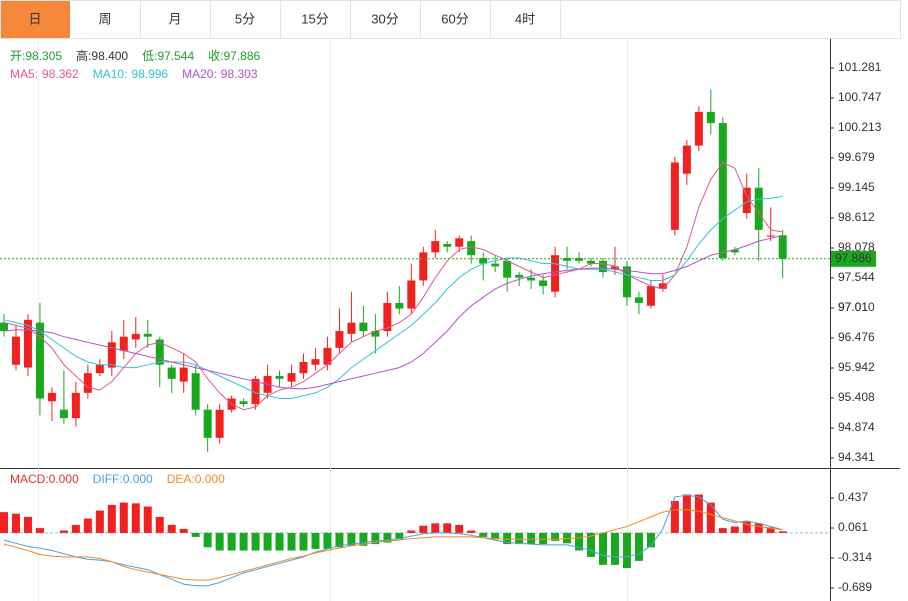  Describe the element at coordinates (134, 74) in the screenshot. I see `legend: MA5: 98.362 MA10: 98.996 MA20: 98.303` at that location.